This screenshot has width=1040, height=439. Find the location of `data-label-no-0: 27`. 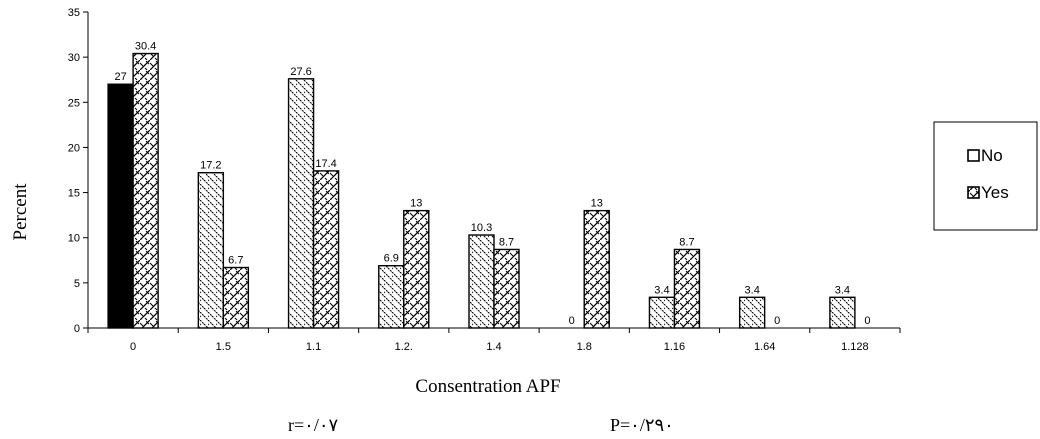

data-label-no-0: 27 is located at coordinates (120, 77).